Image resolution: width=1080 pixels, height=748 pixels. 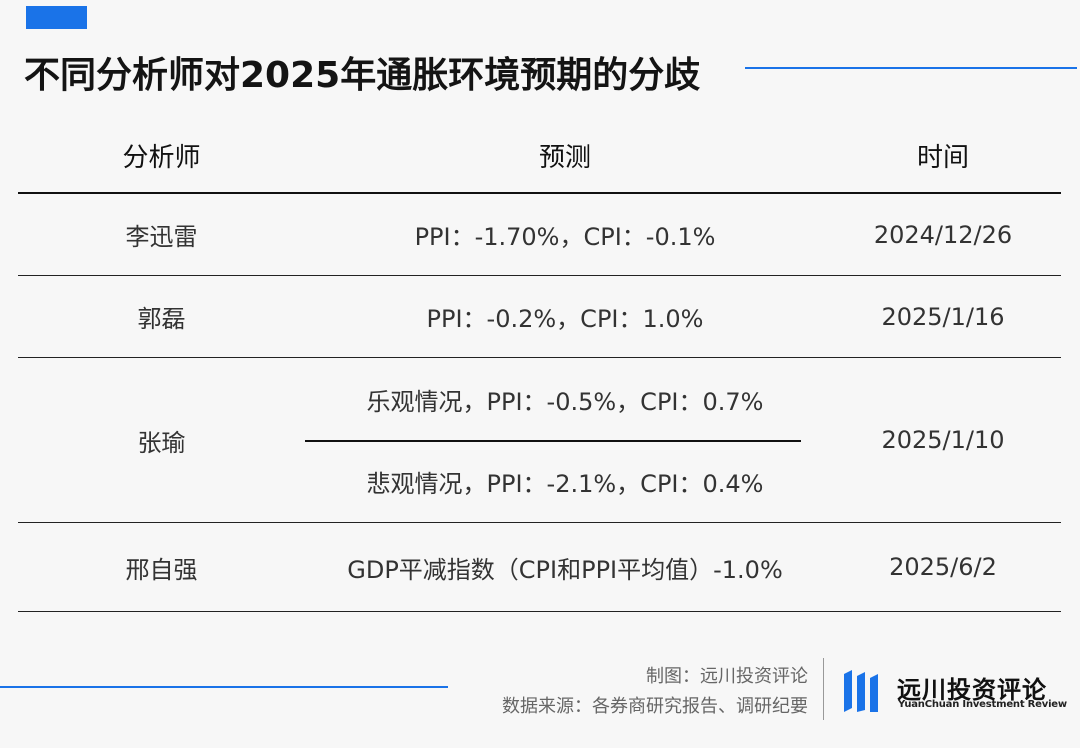 What do you see at coordinates (943, 234) in the screenshot?
I see `date-cell: 2024/12/26` at bounding box center [943, 234].